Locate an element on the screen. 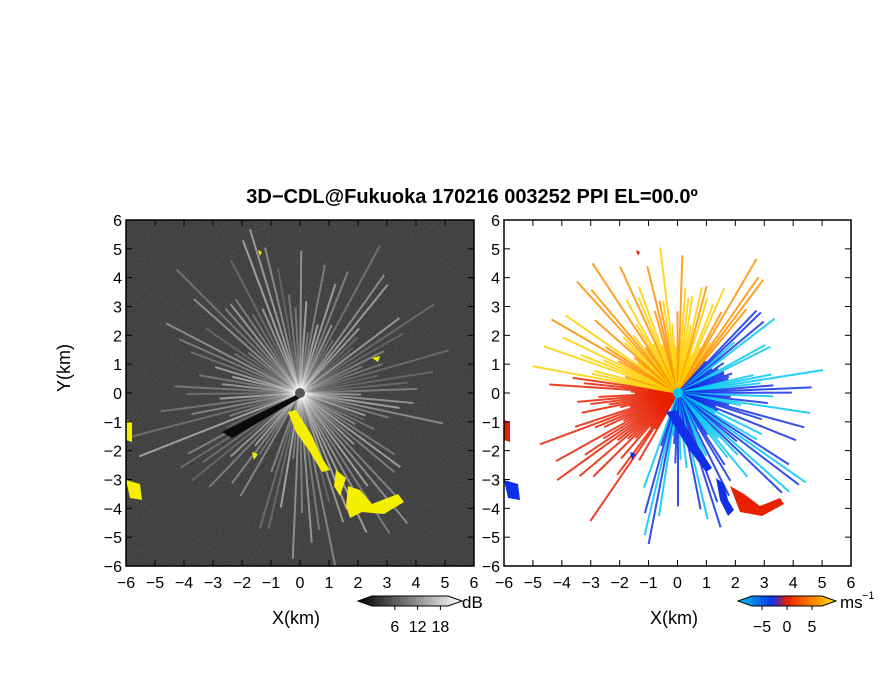  velocity-y-tick-label: −3 is located at coordinates (491, 481).